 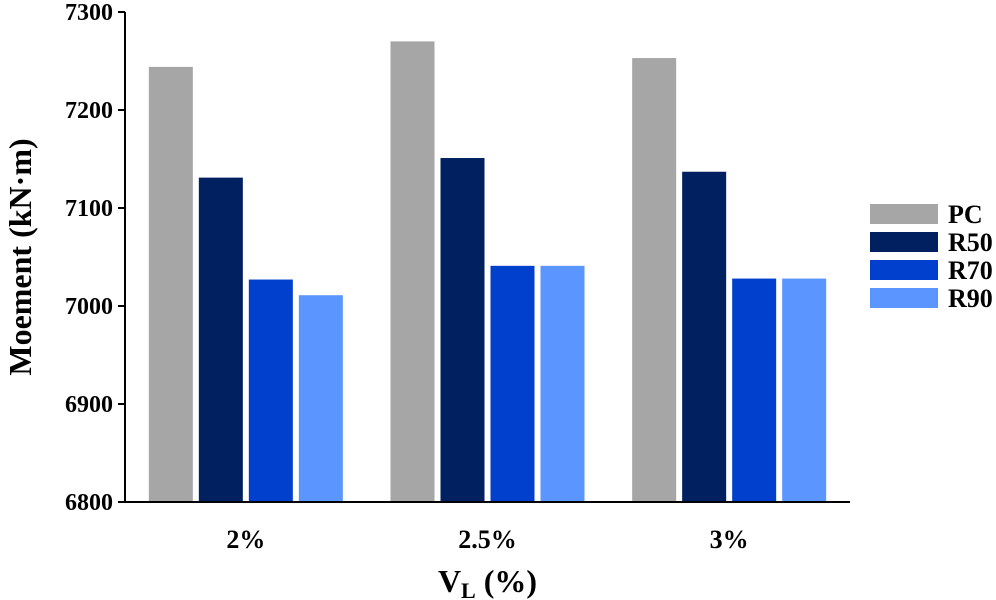 I want to click on y-axis-title: Moement (kN·m), so click(x=20, y=256).